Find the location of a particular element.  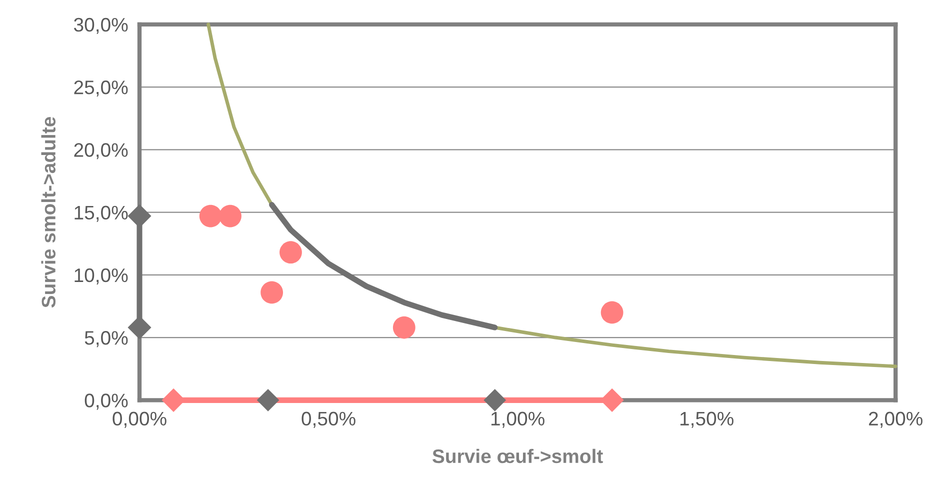

x-tick-label: 1,00% is located at coordinates (517, 420).